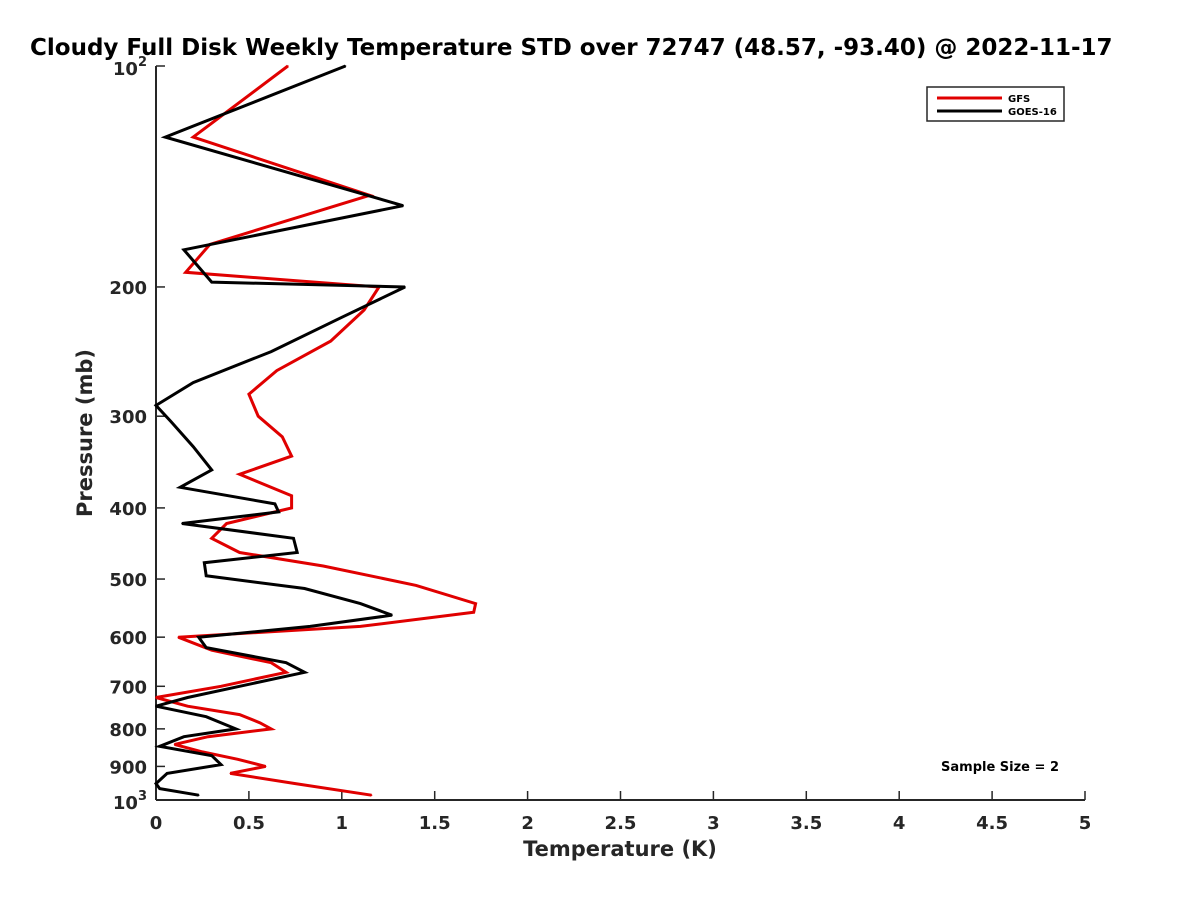  What do you see at coordinates (128, 687) in the screenshot?
I see `y-tick-label: 700` at bounding box center [128, 687].